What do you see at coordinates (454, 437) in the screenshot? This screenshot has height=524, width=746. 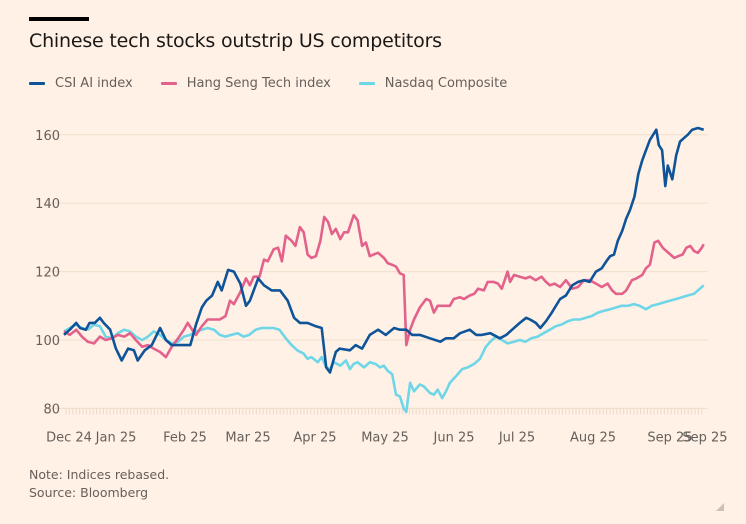 I see `x-tick-label: Jun 25` at bounding box center [454, 437].